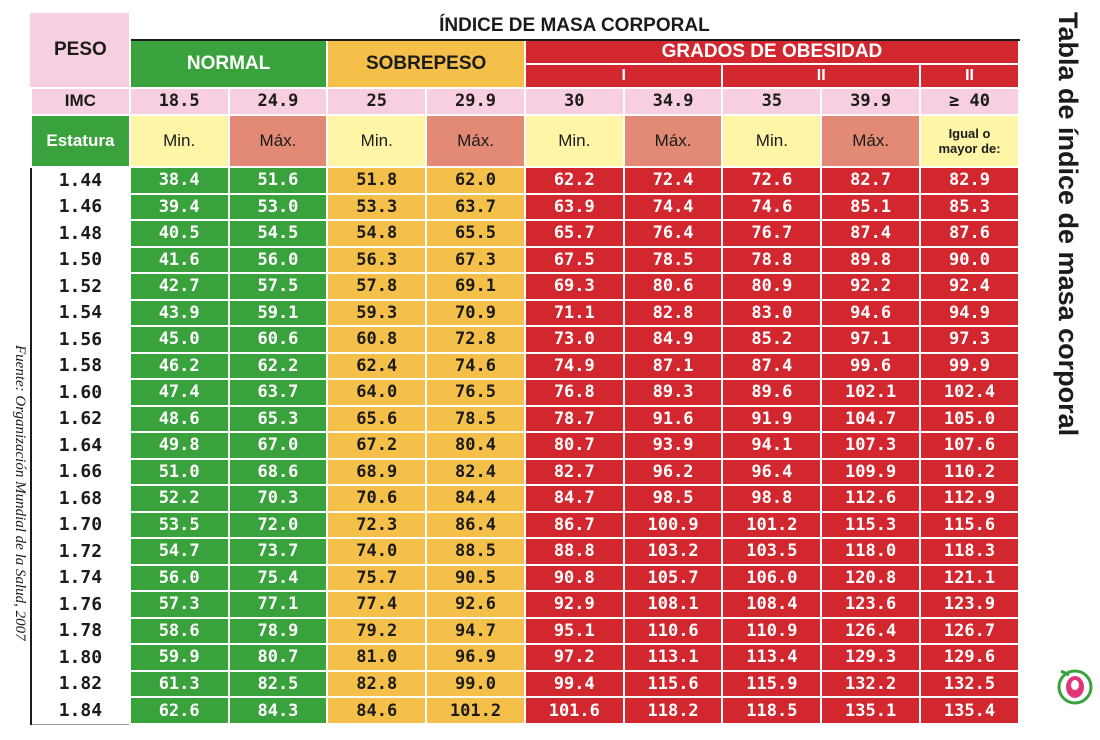  I want to click on weight-cell: 105.0, so click(969, 419).